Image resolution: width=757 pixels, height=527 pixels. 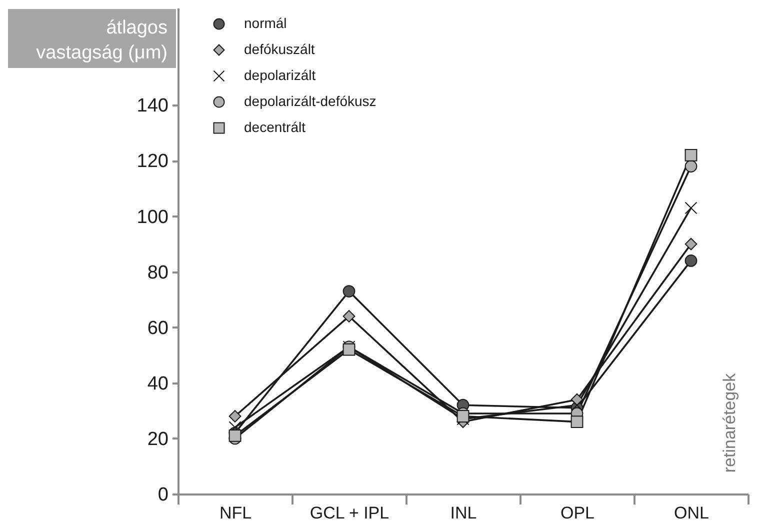 What do you see at coordinates (102, 41) in the screenshot?
I see `y-axis-title: átlagos vastagság (μm)` at bounding box center [102, 41].